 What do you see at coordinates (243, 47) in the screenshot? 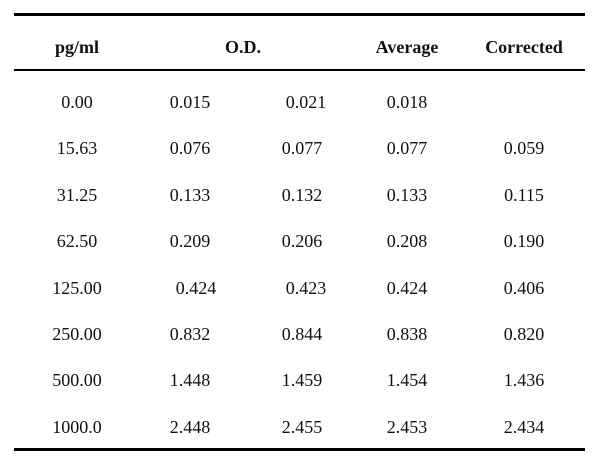
I see `header-od: O.D.` at bounding box center [243, 47].